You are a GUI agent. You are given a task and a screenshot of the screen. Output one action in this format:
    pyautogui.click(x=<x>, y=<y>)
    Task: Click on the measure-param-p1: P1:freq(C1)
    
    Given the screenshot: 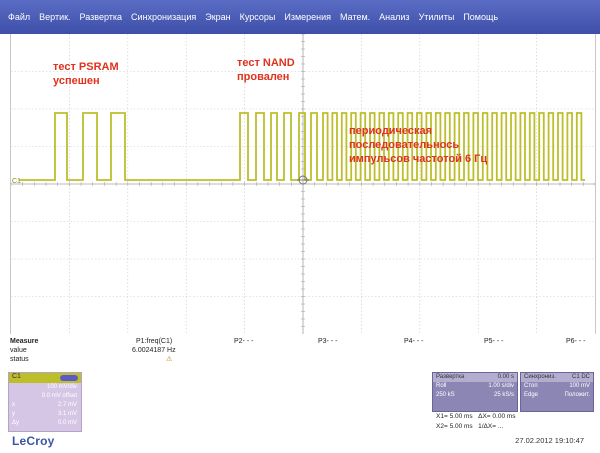 What is the action you would take?
    pyautogui.click(x=154, y=341)
    